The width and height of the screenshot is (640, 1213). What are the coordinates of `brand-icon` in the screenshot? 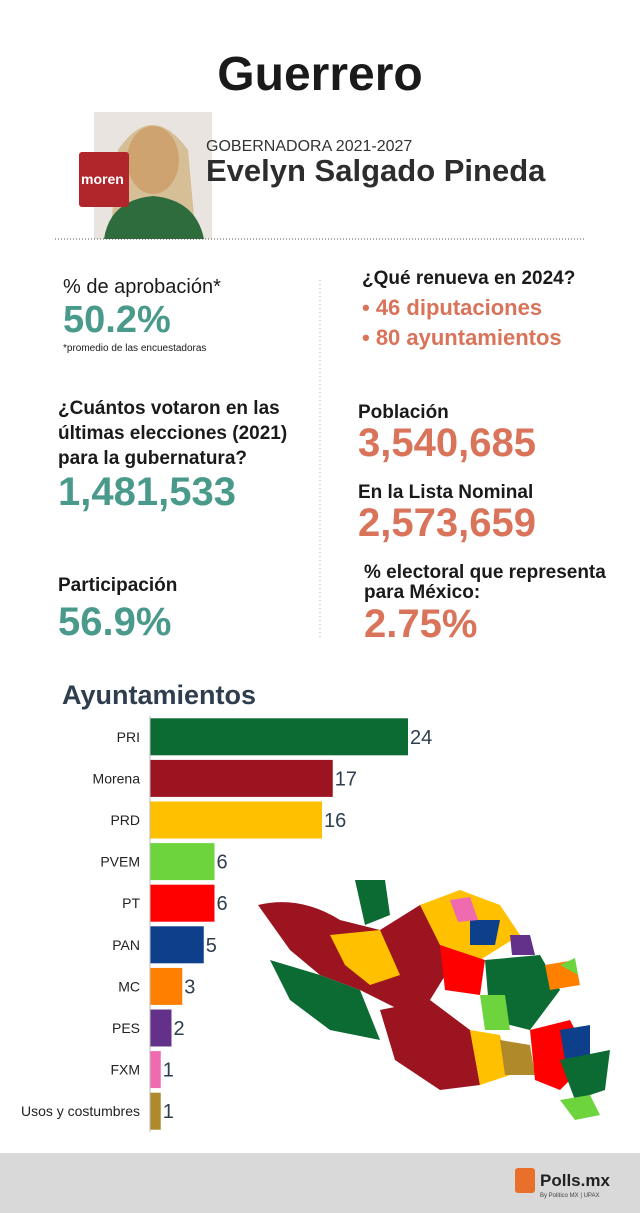 It's located at (525, 1180).